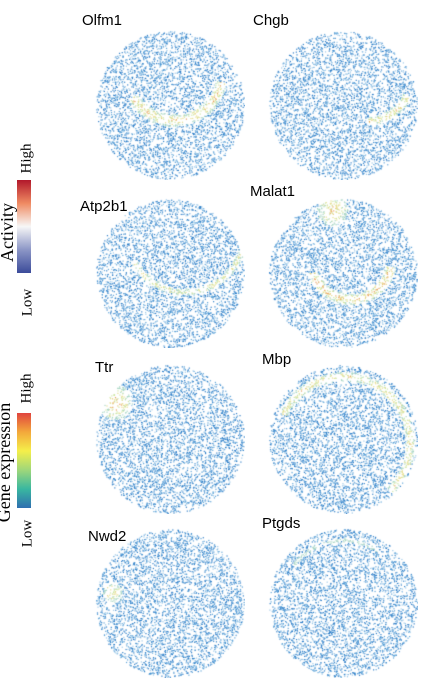 Image resolution: width=435 pixels, height=680 pixels. Describe the element at coordinates (26, 388) in the screenshot. I see `expression-high-label: High` at that location.